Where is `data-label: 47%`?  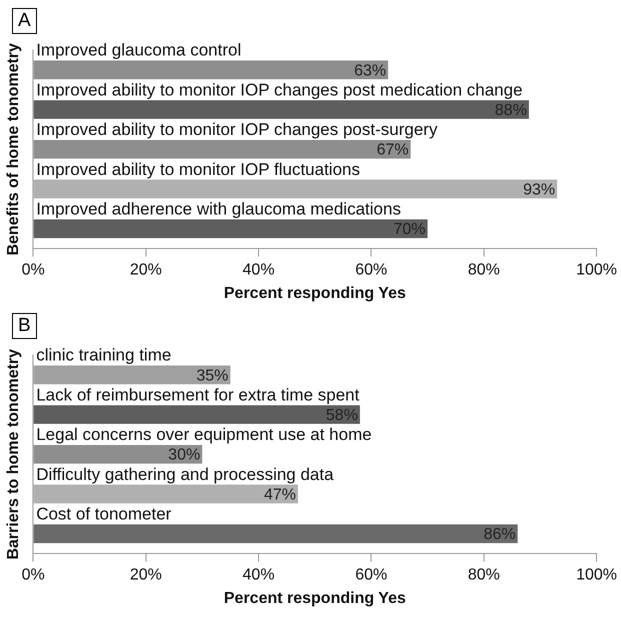 data-label: 47% is located at coordinates (280, 495).